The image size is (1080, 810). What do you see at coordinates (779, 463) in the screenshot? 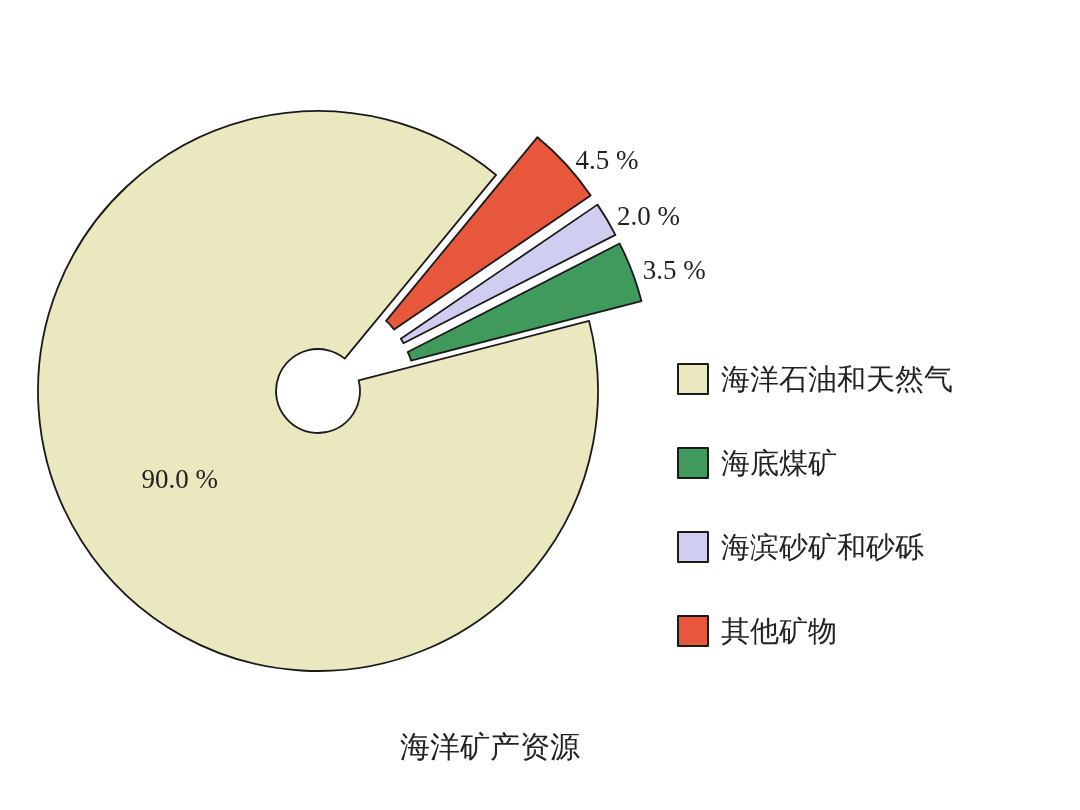
I see `legend-label: 海底煤矿` at bounding box center [779, 463].